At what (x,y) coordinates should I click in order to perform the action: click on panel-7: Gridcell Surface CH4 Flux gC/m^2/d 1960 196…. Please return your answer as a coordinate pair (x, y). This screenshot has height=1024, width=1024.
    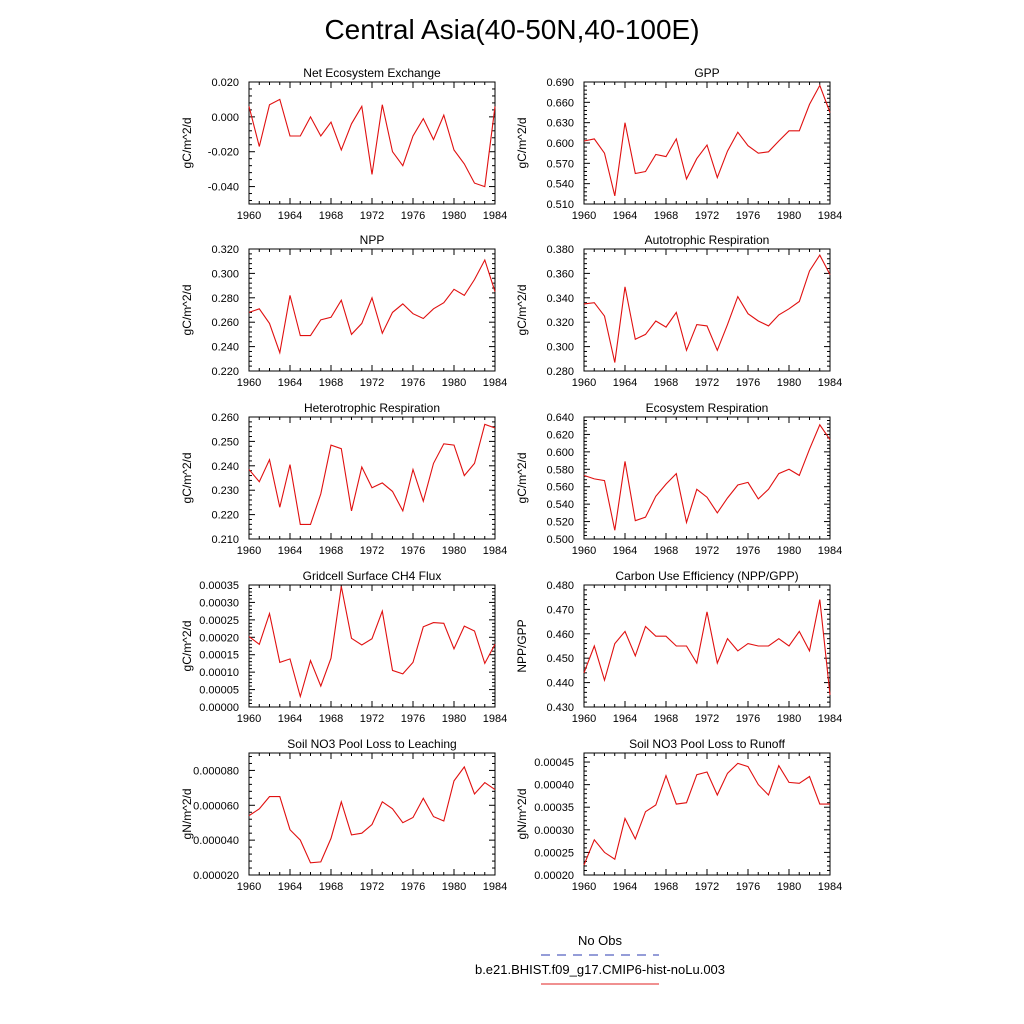
    Looking at the image, I should click on (343, 647).